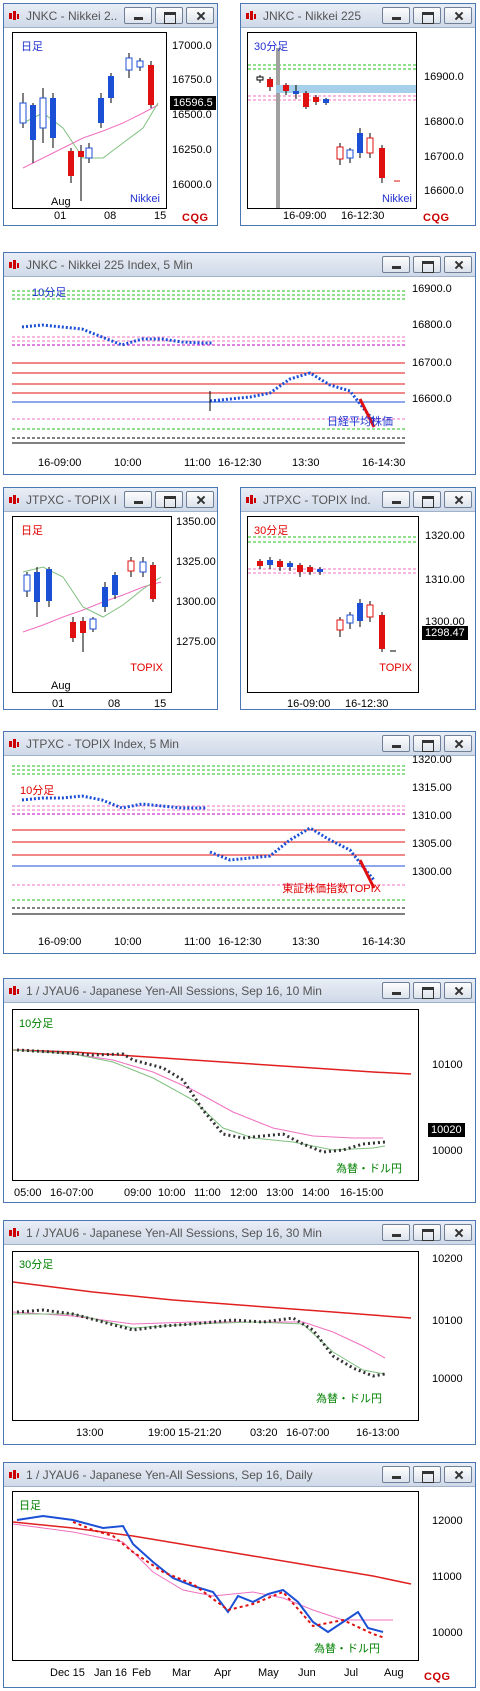  Describe the element at coordinates (358, 16) in the screenshot. I see `title-bar: JNKC - Nikkei 225` at that location.